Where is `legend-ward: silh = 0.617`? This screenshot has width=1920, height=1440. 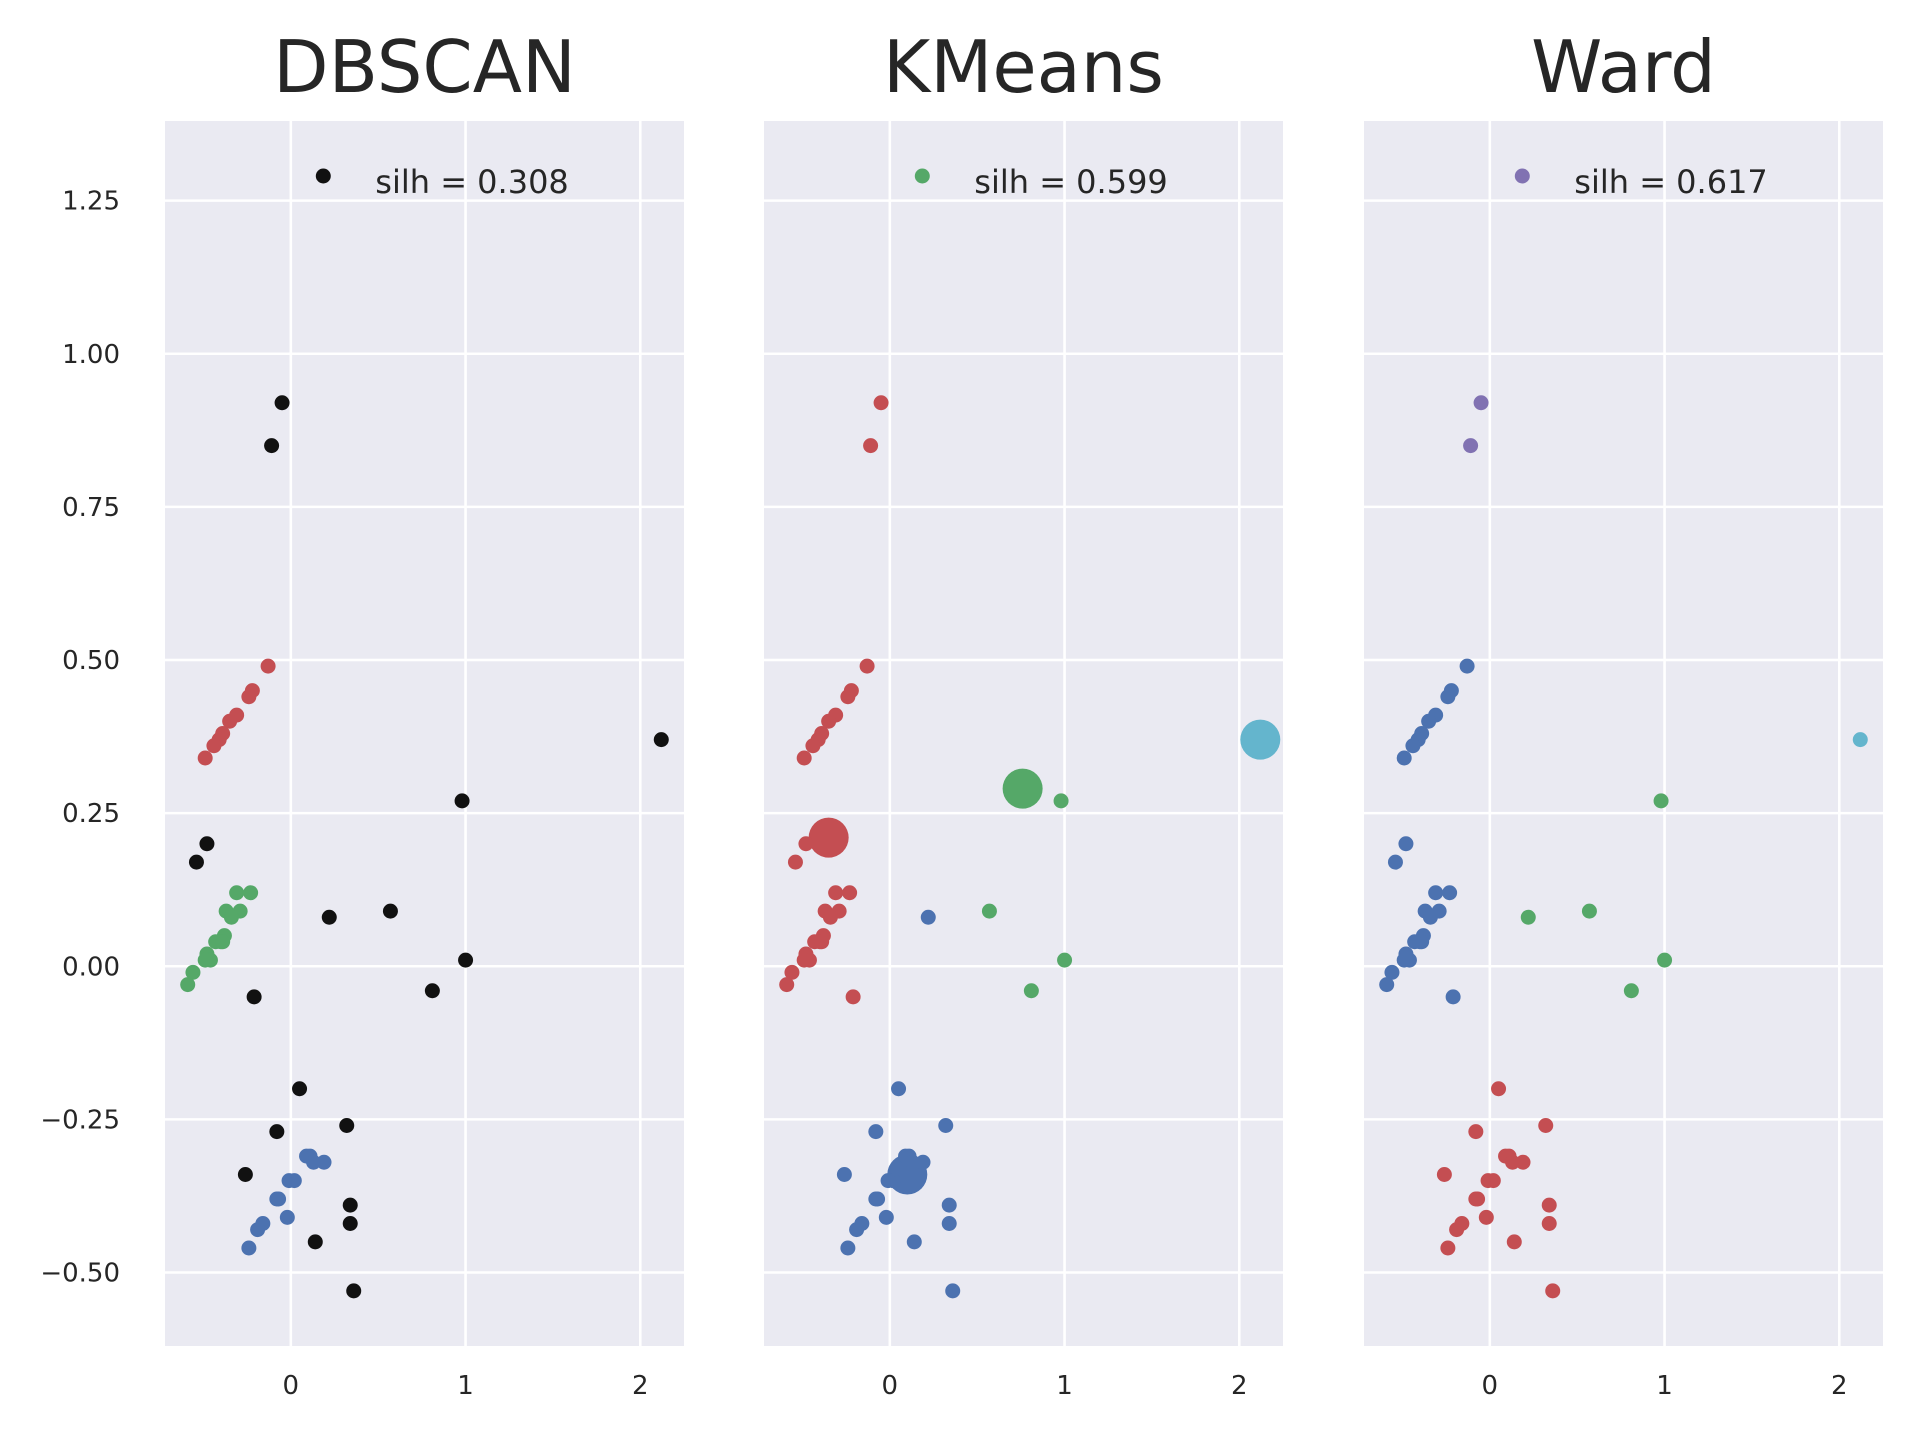
legend-ward: silh = 0.617 is located at coordinates (1641, 182).